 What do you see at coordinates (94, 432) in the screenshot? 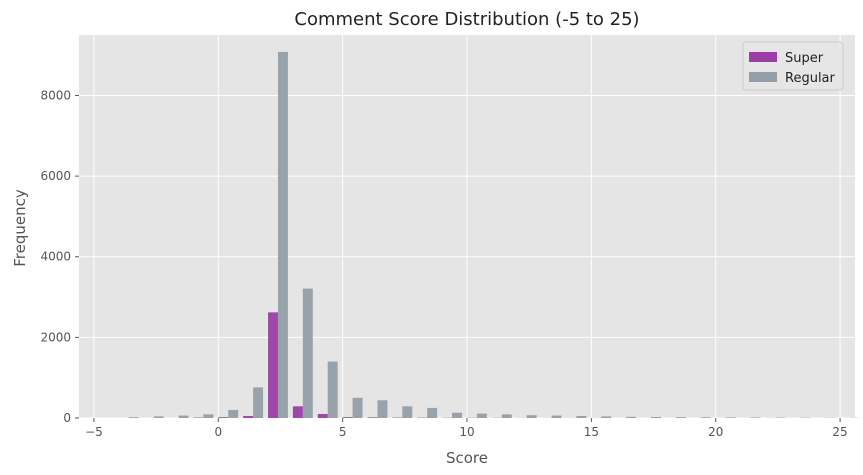
I see `x-tick-label: −5` at bounding box center [94, 432].